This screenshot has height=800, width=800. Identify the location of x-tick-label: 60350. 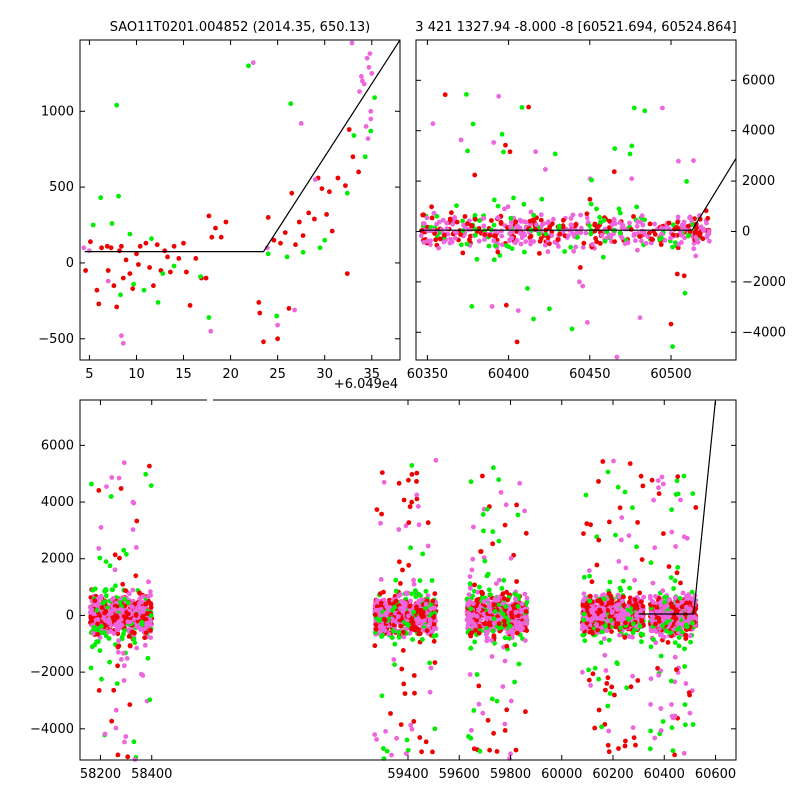
(427, 374).